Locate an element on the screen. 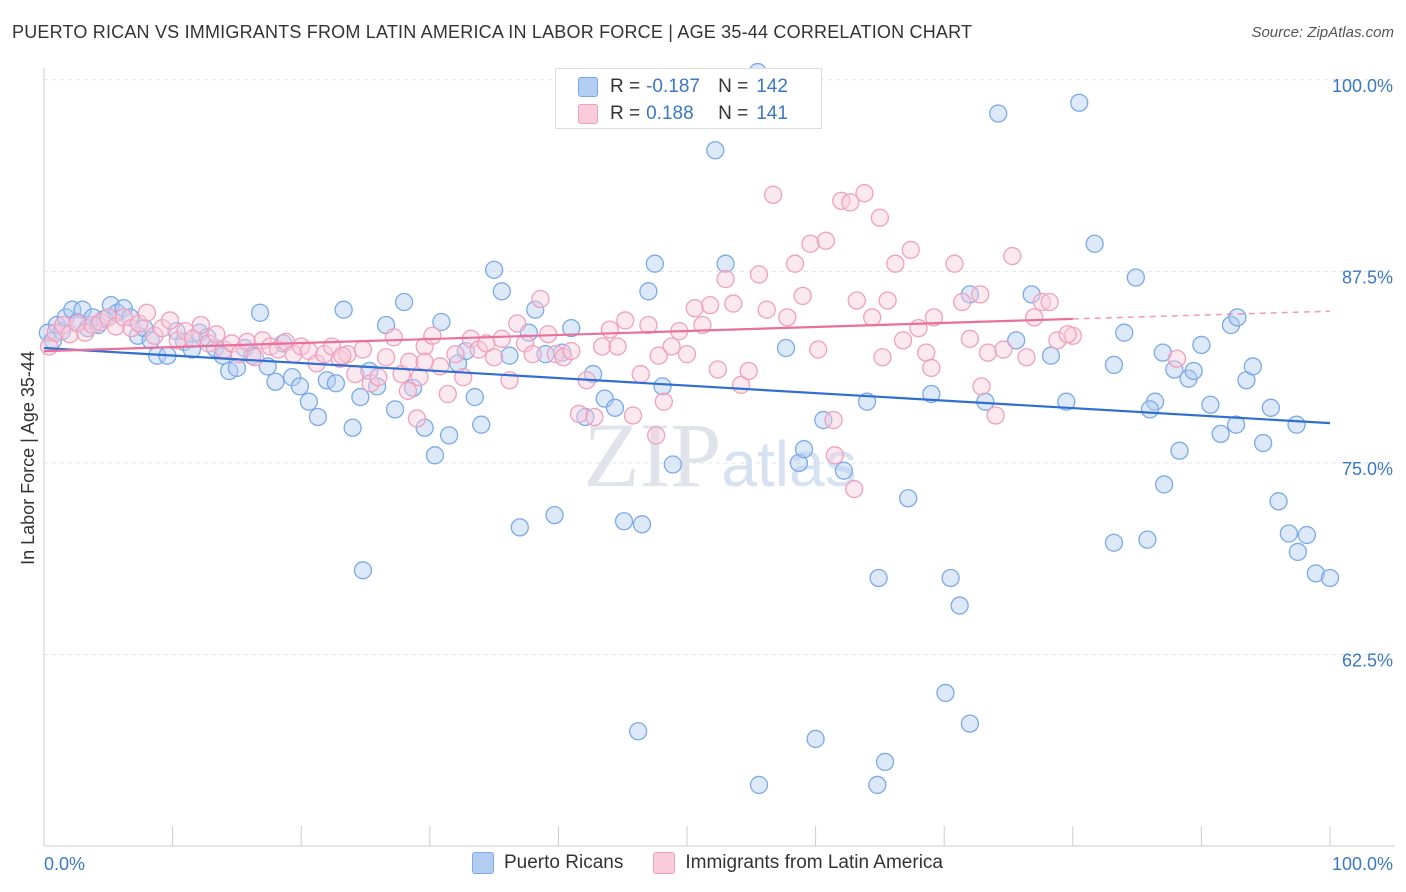  y-tick-label: 62.5% is located at coordinates (1367, 661).